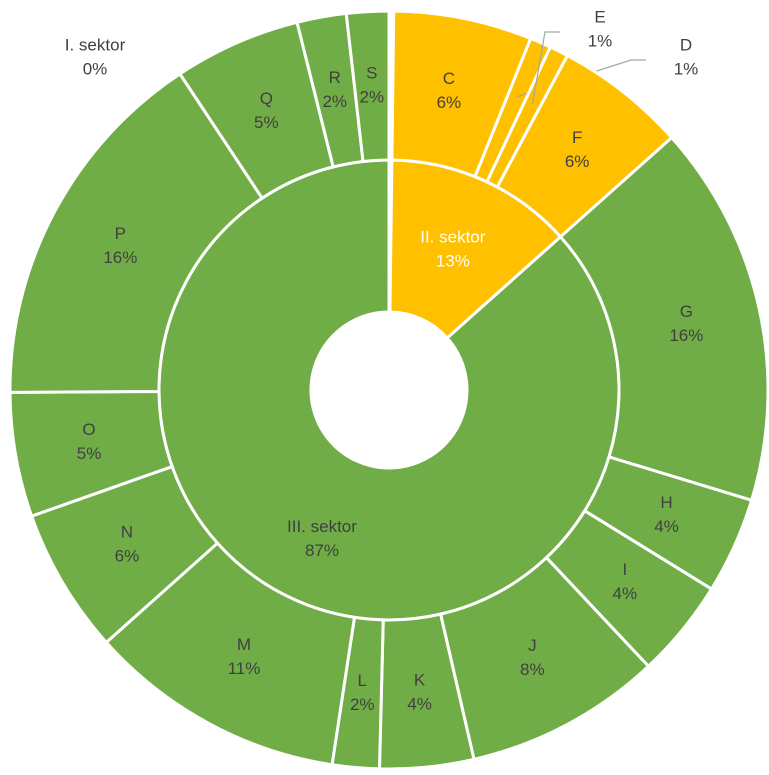 Image resolution: width=769 pixels, height=775 pixels. I want to click on data-label: O, so click(88, 429).